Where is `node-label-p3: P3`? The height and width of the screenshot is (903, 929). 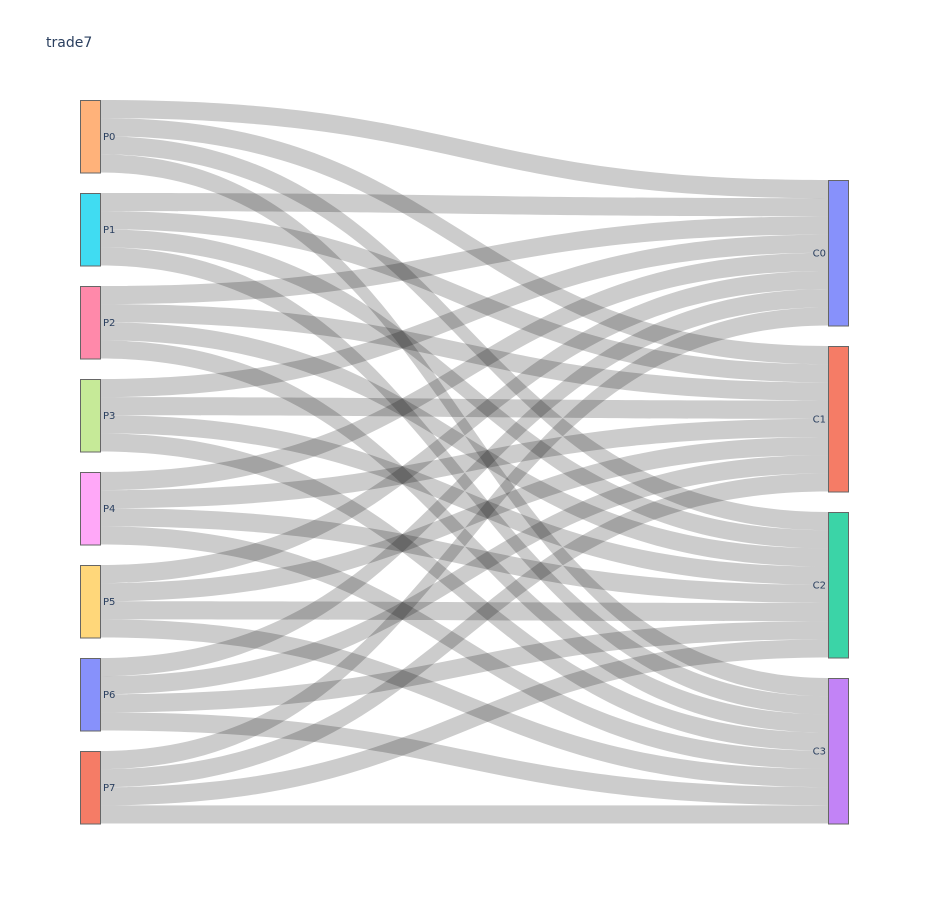 node-label-p3: P3 is located at coordinates (109, 416).